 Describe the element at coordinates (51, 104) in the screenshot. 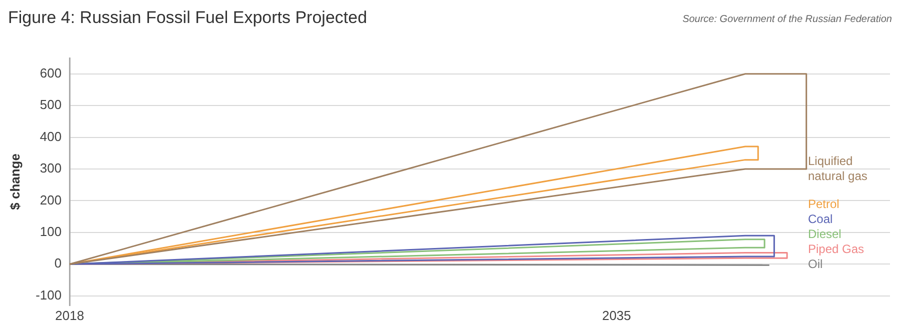

I see `y-tick-label: 500` at that location.